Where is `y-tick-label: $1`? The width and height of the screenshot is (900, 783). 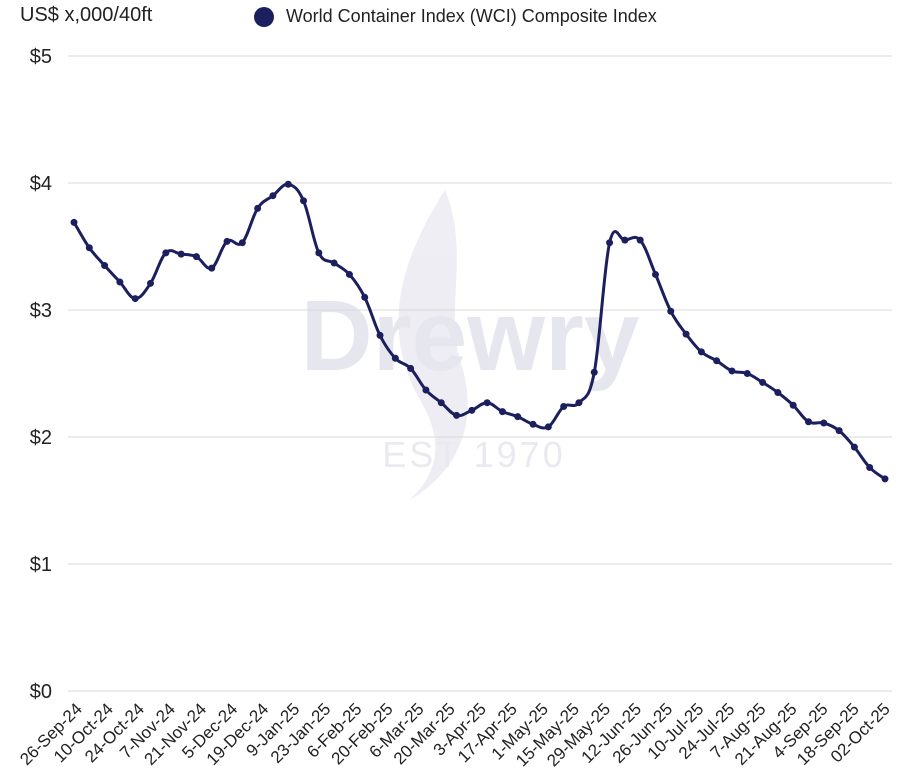
y-tick-label: $1 is located at coordinates (41, 565).